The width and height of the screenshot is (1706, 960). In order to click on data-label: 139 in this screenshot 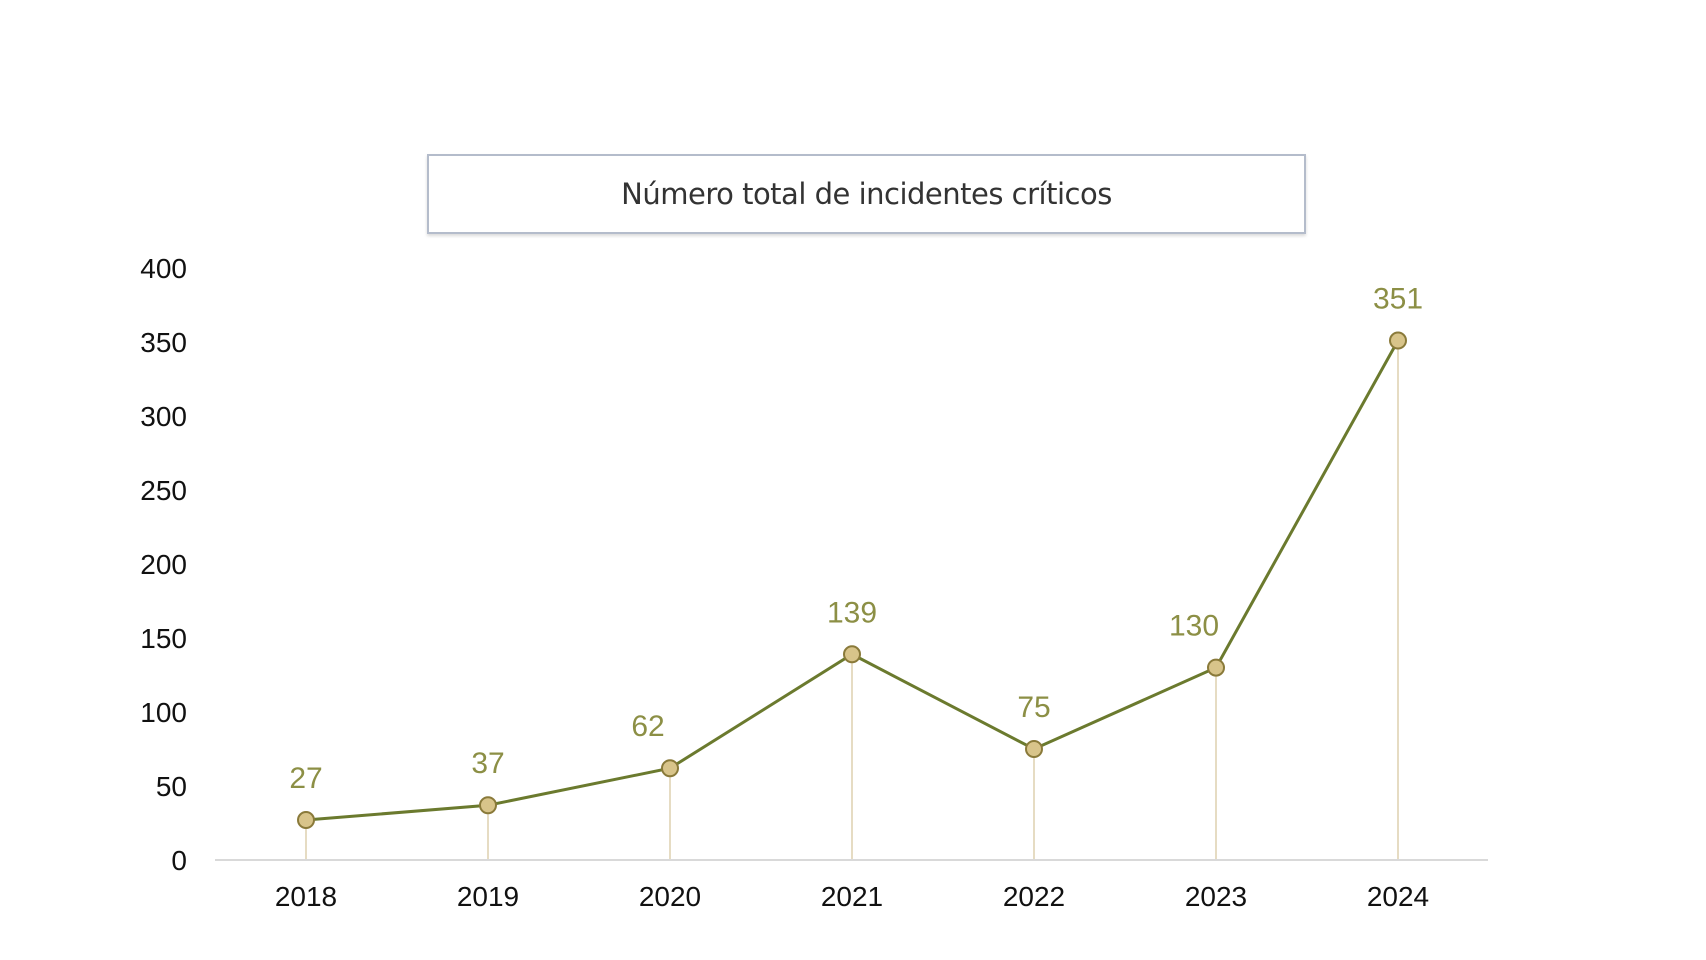, I will do `click(852, 612)`.